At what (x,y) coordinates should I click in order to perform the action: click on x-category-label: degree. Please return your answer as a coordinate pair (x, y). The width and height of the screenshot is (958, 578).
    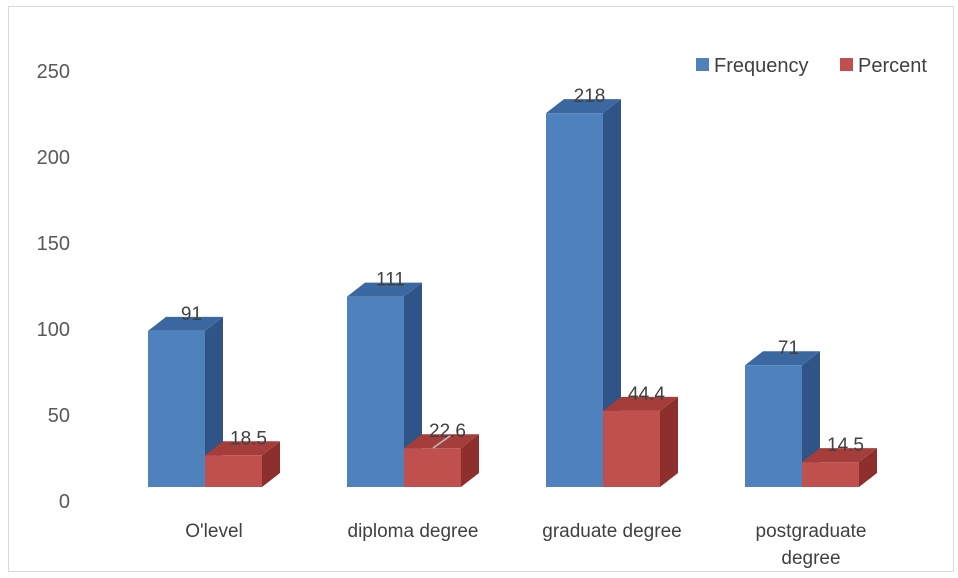
    Looking at the image, I should click on (810, 558).